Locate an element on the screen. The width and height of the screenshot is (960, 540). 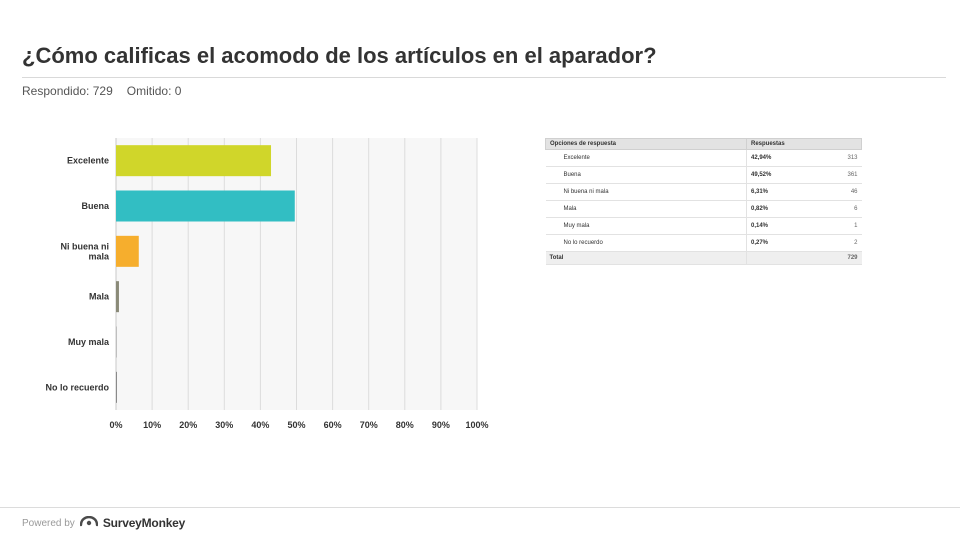
answered-count: Respondido: 729 is located at coordinates (67, 91).